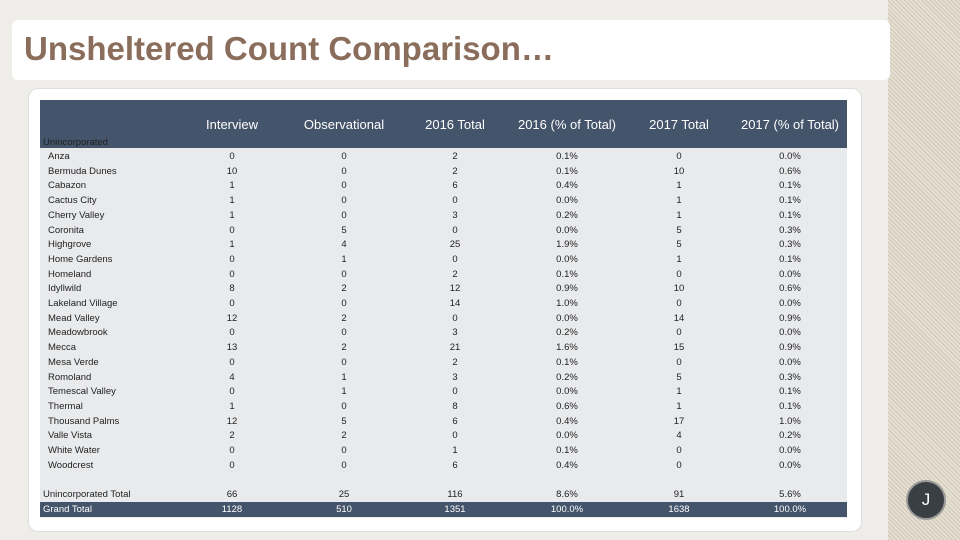 The width and height of the screenshot is (960, 540). I want to click on cell: 13, so click(232, 348).